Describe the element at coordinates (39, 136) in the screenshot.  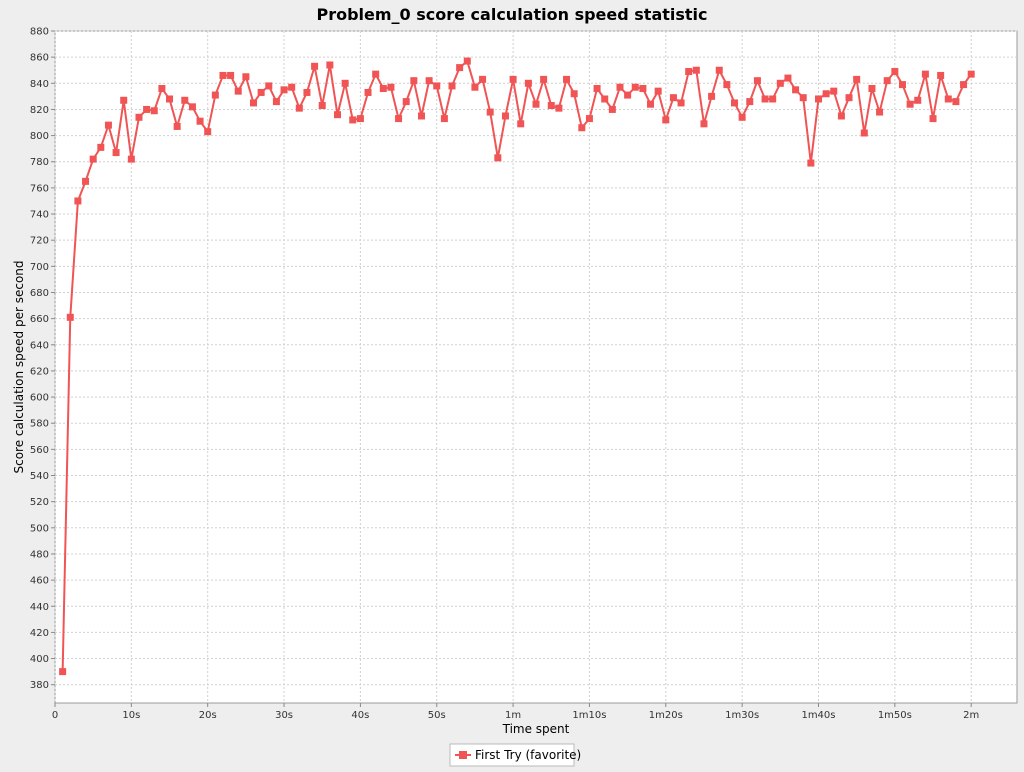
I see `y-tick-label: 800` at that location.